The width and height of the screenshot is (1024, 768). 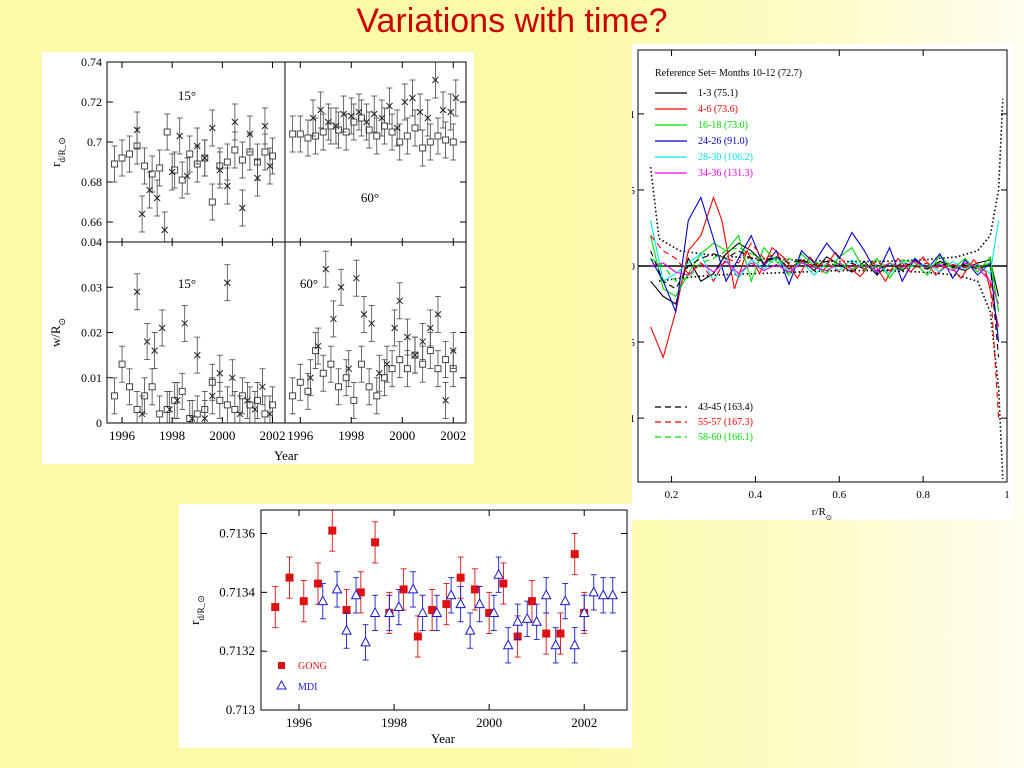 What do you see at coordinates (91, 62) in the screenshot?
I see `y-tick-label: 0.74` at bounding box center [91, 62].